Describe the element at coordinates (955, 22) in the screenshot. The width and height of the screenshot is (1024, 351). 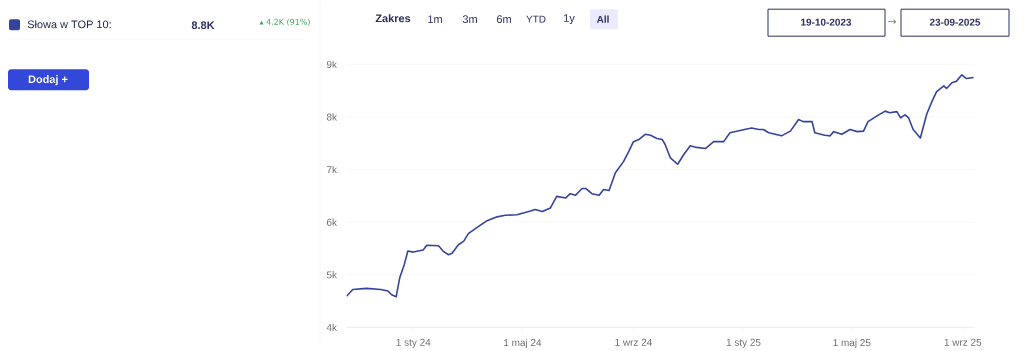
I see `text: 23-09-2025` at that location.